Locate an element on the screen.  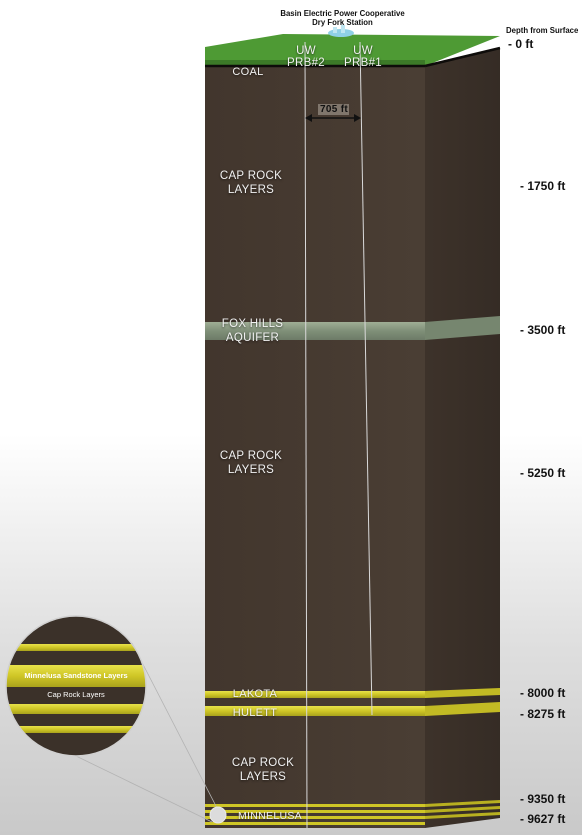
power-station-icon is located at coordinates (341, 31).